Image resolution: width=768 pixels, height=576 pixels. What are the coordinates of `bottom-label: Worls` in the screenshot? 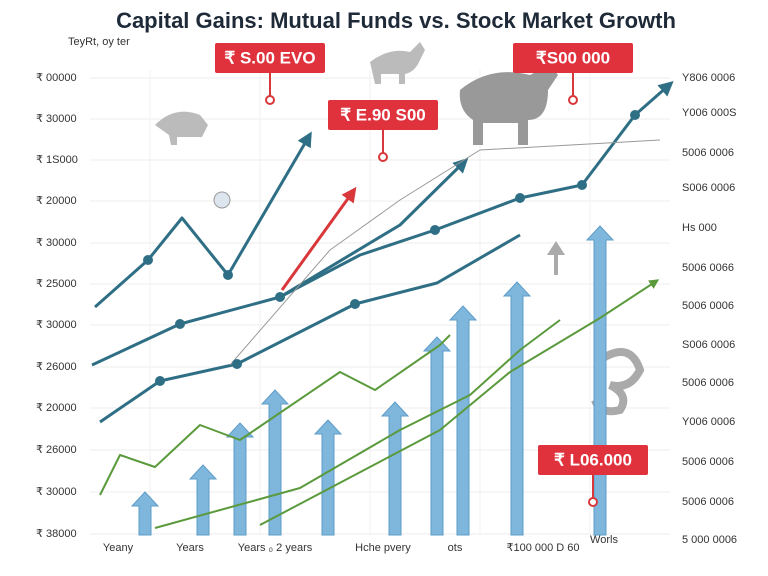 It's located at (604, 540).